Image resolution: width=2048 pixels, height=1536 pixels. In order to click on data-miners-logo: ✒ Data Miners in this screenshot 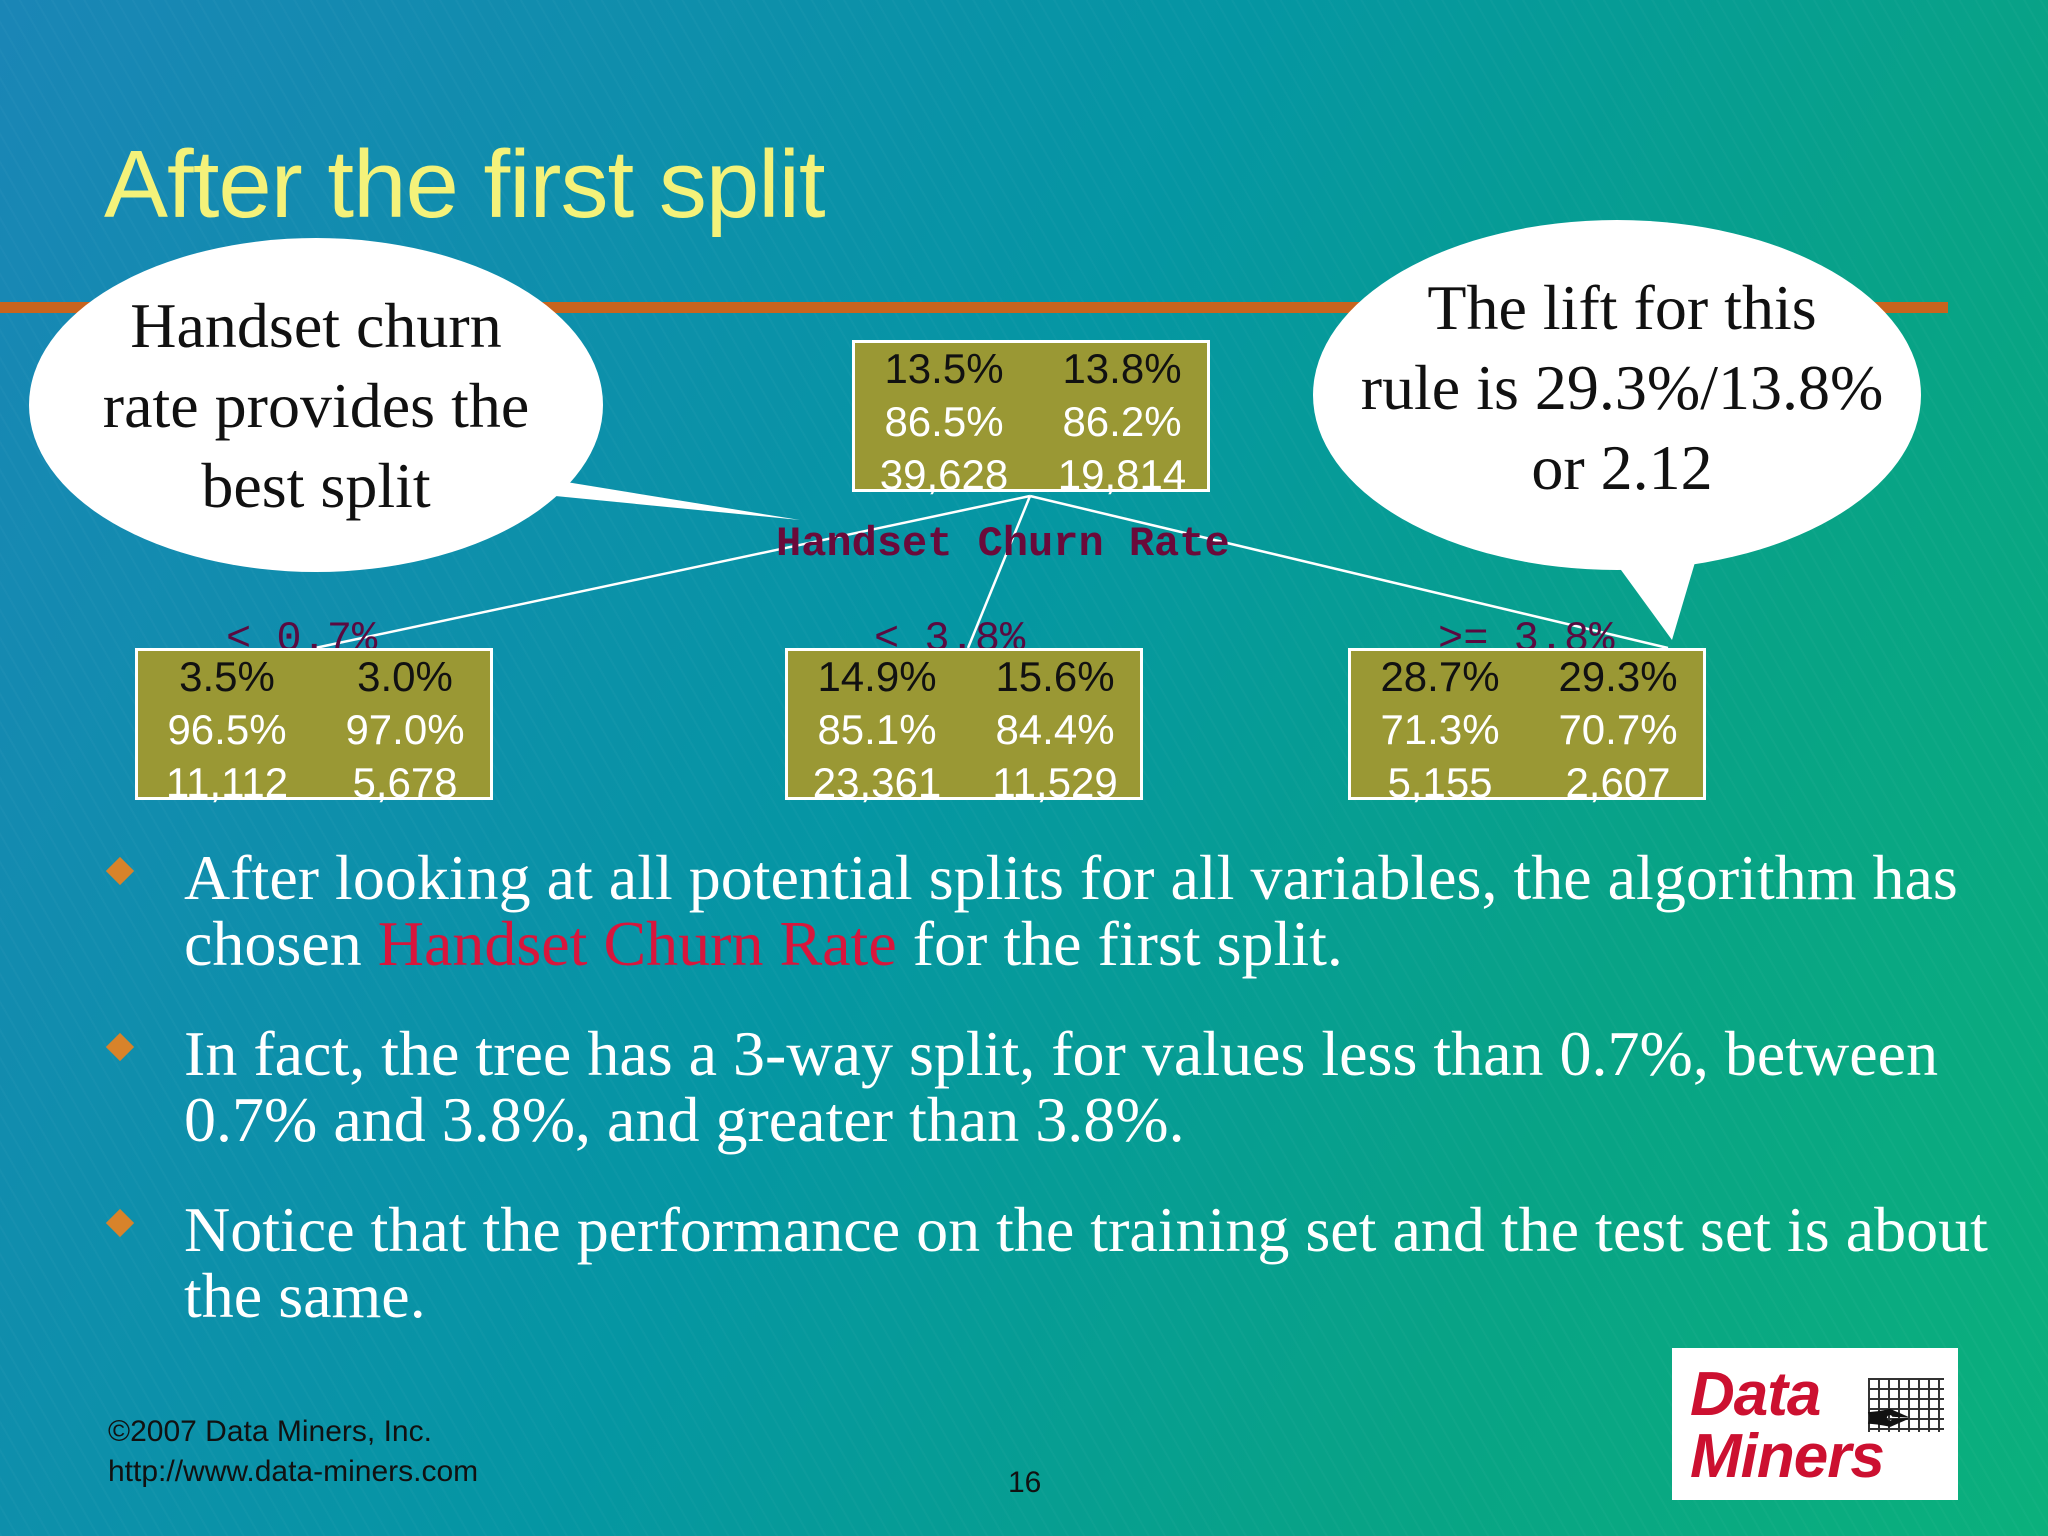, I will do `click(1815, 1424)`.